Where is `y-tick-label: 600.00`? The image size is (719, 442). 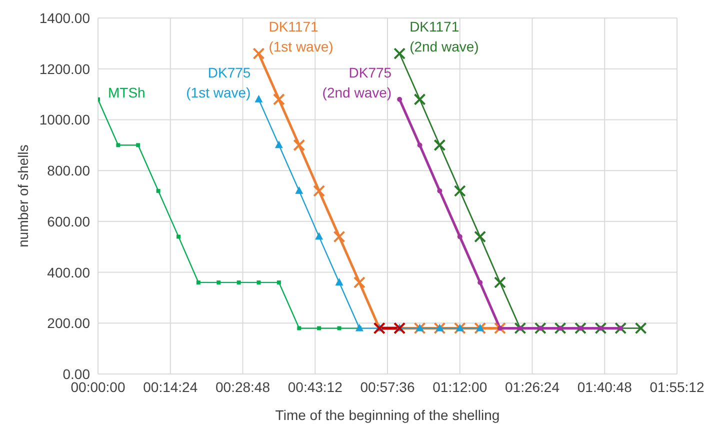 y-tick-label: 600.00 is located at coordinates (68, 221).